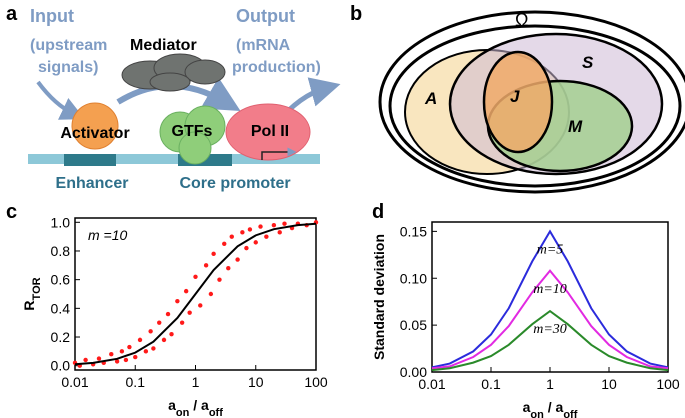 Image resolution: width=685 pixels, height=418 pixels. Describe the element at coordinates (95, 126) in the screenshot. I see `activator-shape` at that location.